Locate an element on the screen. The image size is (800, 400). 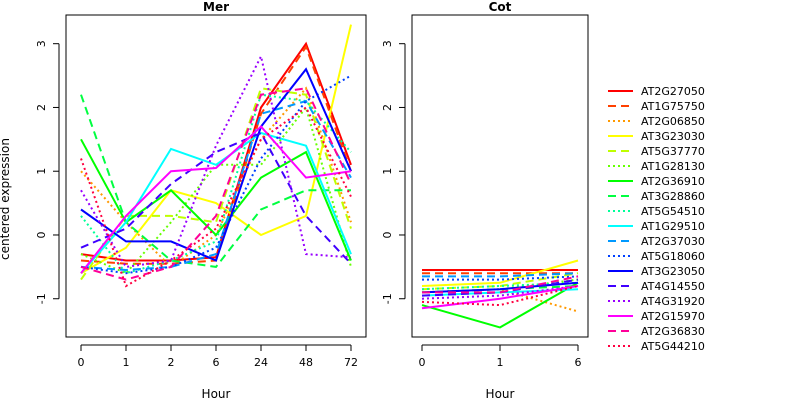
legend-label: AT1G75750 is located at coordinates (673, 106).